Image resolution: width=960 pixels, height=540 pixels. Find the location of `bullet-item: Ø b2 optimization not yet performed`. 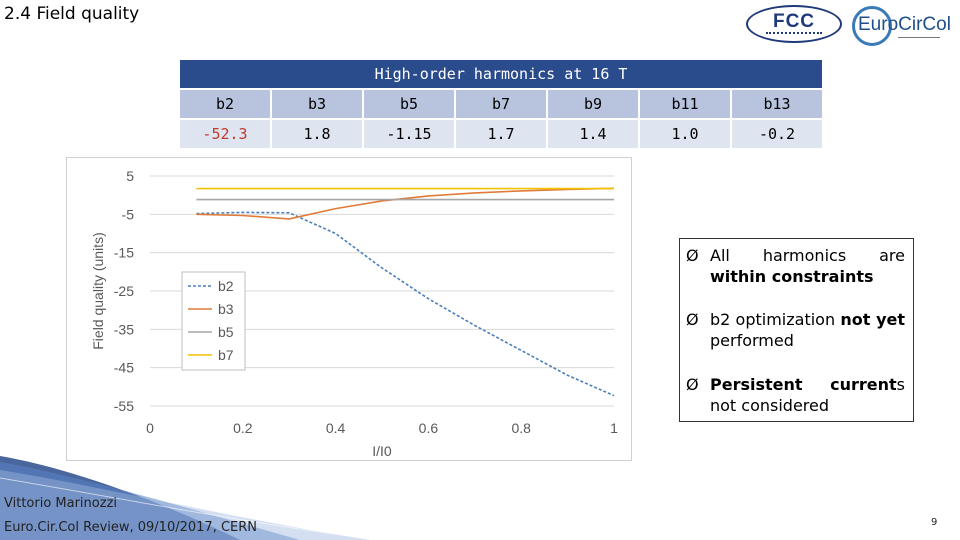

bullet-item: Ø b2 optimization not yet performed is located at coordinates (795, 330).